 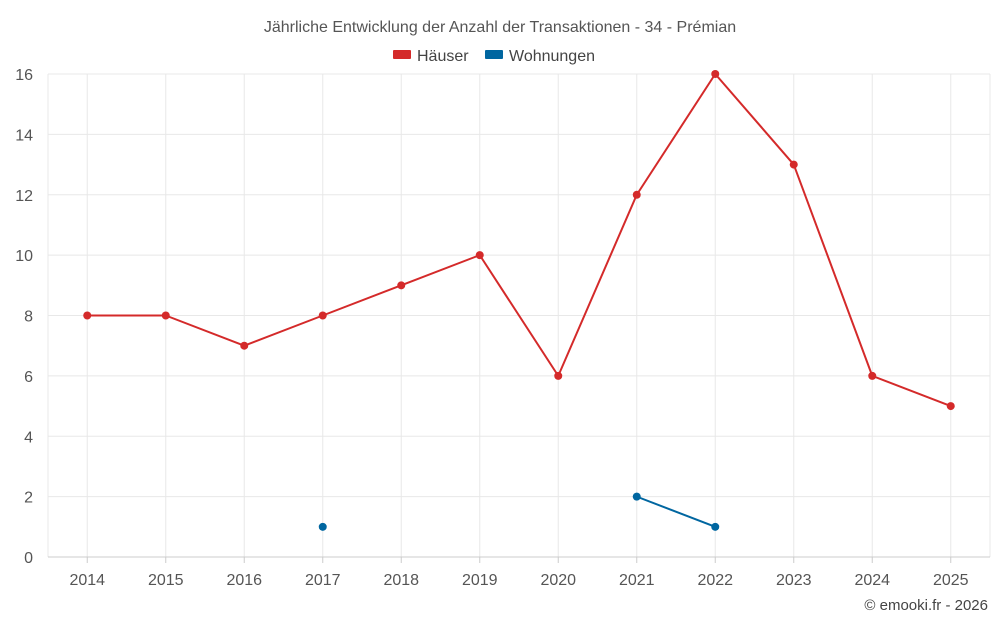 I want to click on x-tick-label: 2017, so click(x=323, y=580).